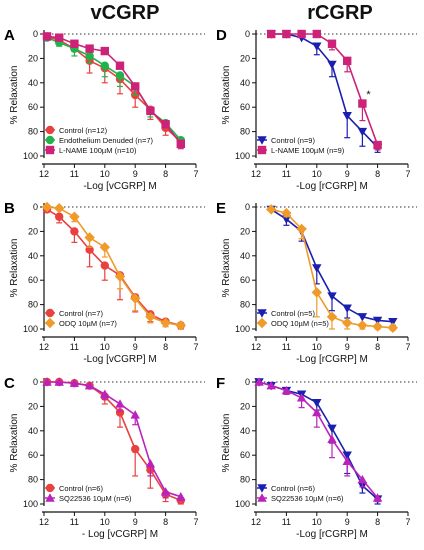 The width and height of the screenshot is (424, 550). Describe the element at coordinates (119, 186) in the screenshot. I see `x-axis-label: -Log [vCGRP] M` at that location.